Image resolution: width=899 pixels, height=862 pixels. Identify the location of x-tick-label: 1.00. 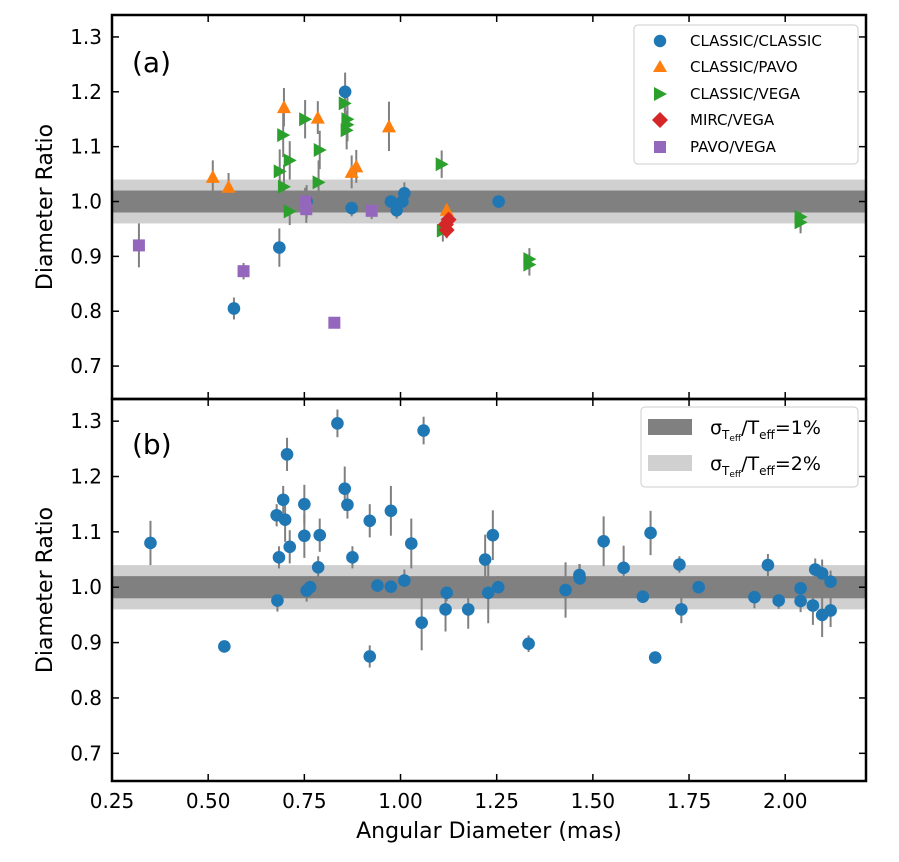
(400, 801).